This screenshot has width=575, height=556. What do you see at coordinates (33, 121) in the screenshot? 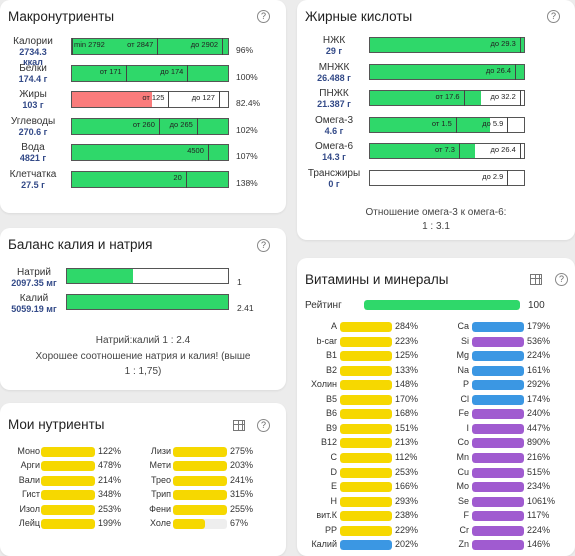
I see `nutrient-name: Углеводы` at bounding box center [33, 121].